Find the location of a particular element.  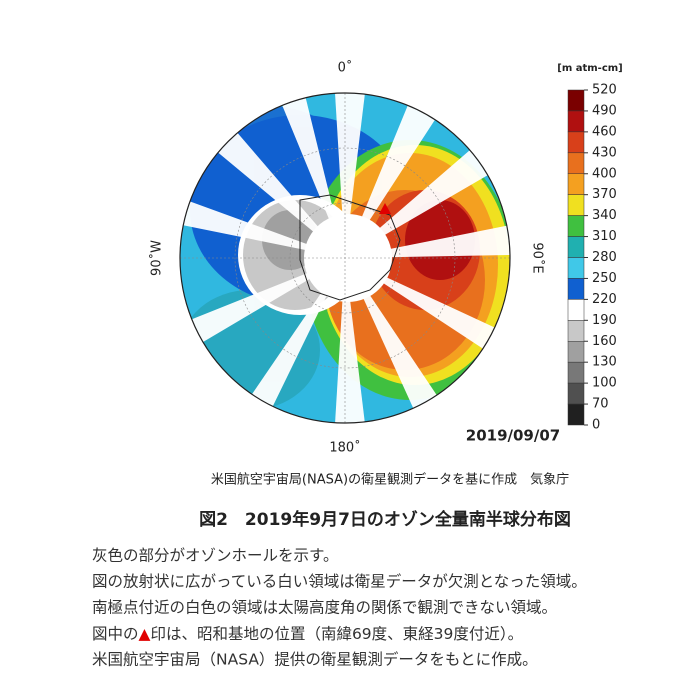

colorbar-tick-label: 190 is located at coordinates (604, 320).